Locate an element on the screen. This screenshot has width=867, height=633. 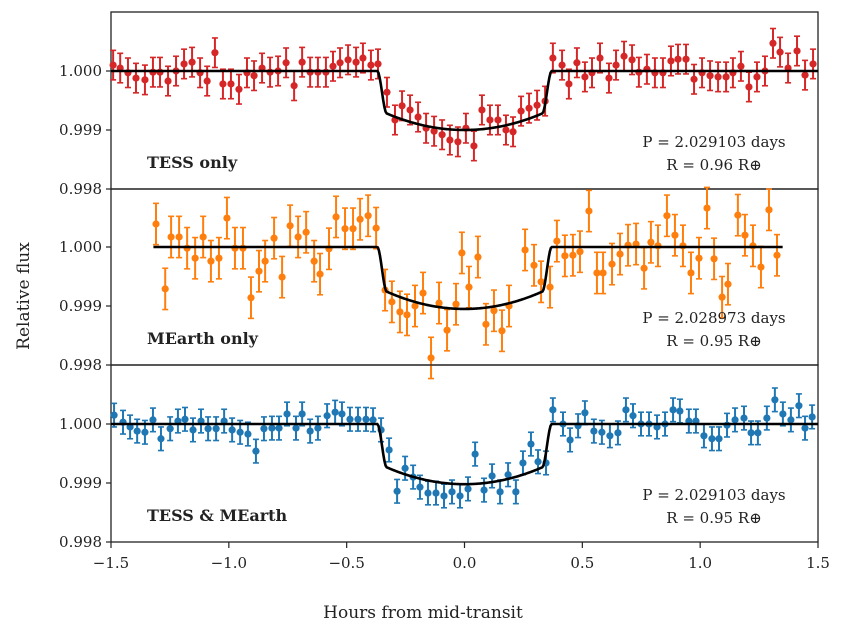
y-tick-label: 1.000 is located at coordinates (80, 247).